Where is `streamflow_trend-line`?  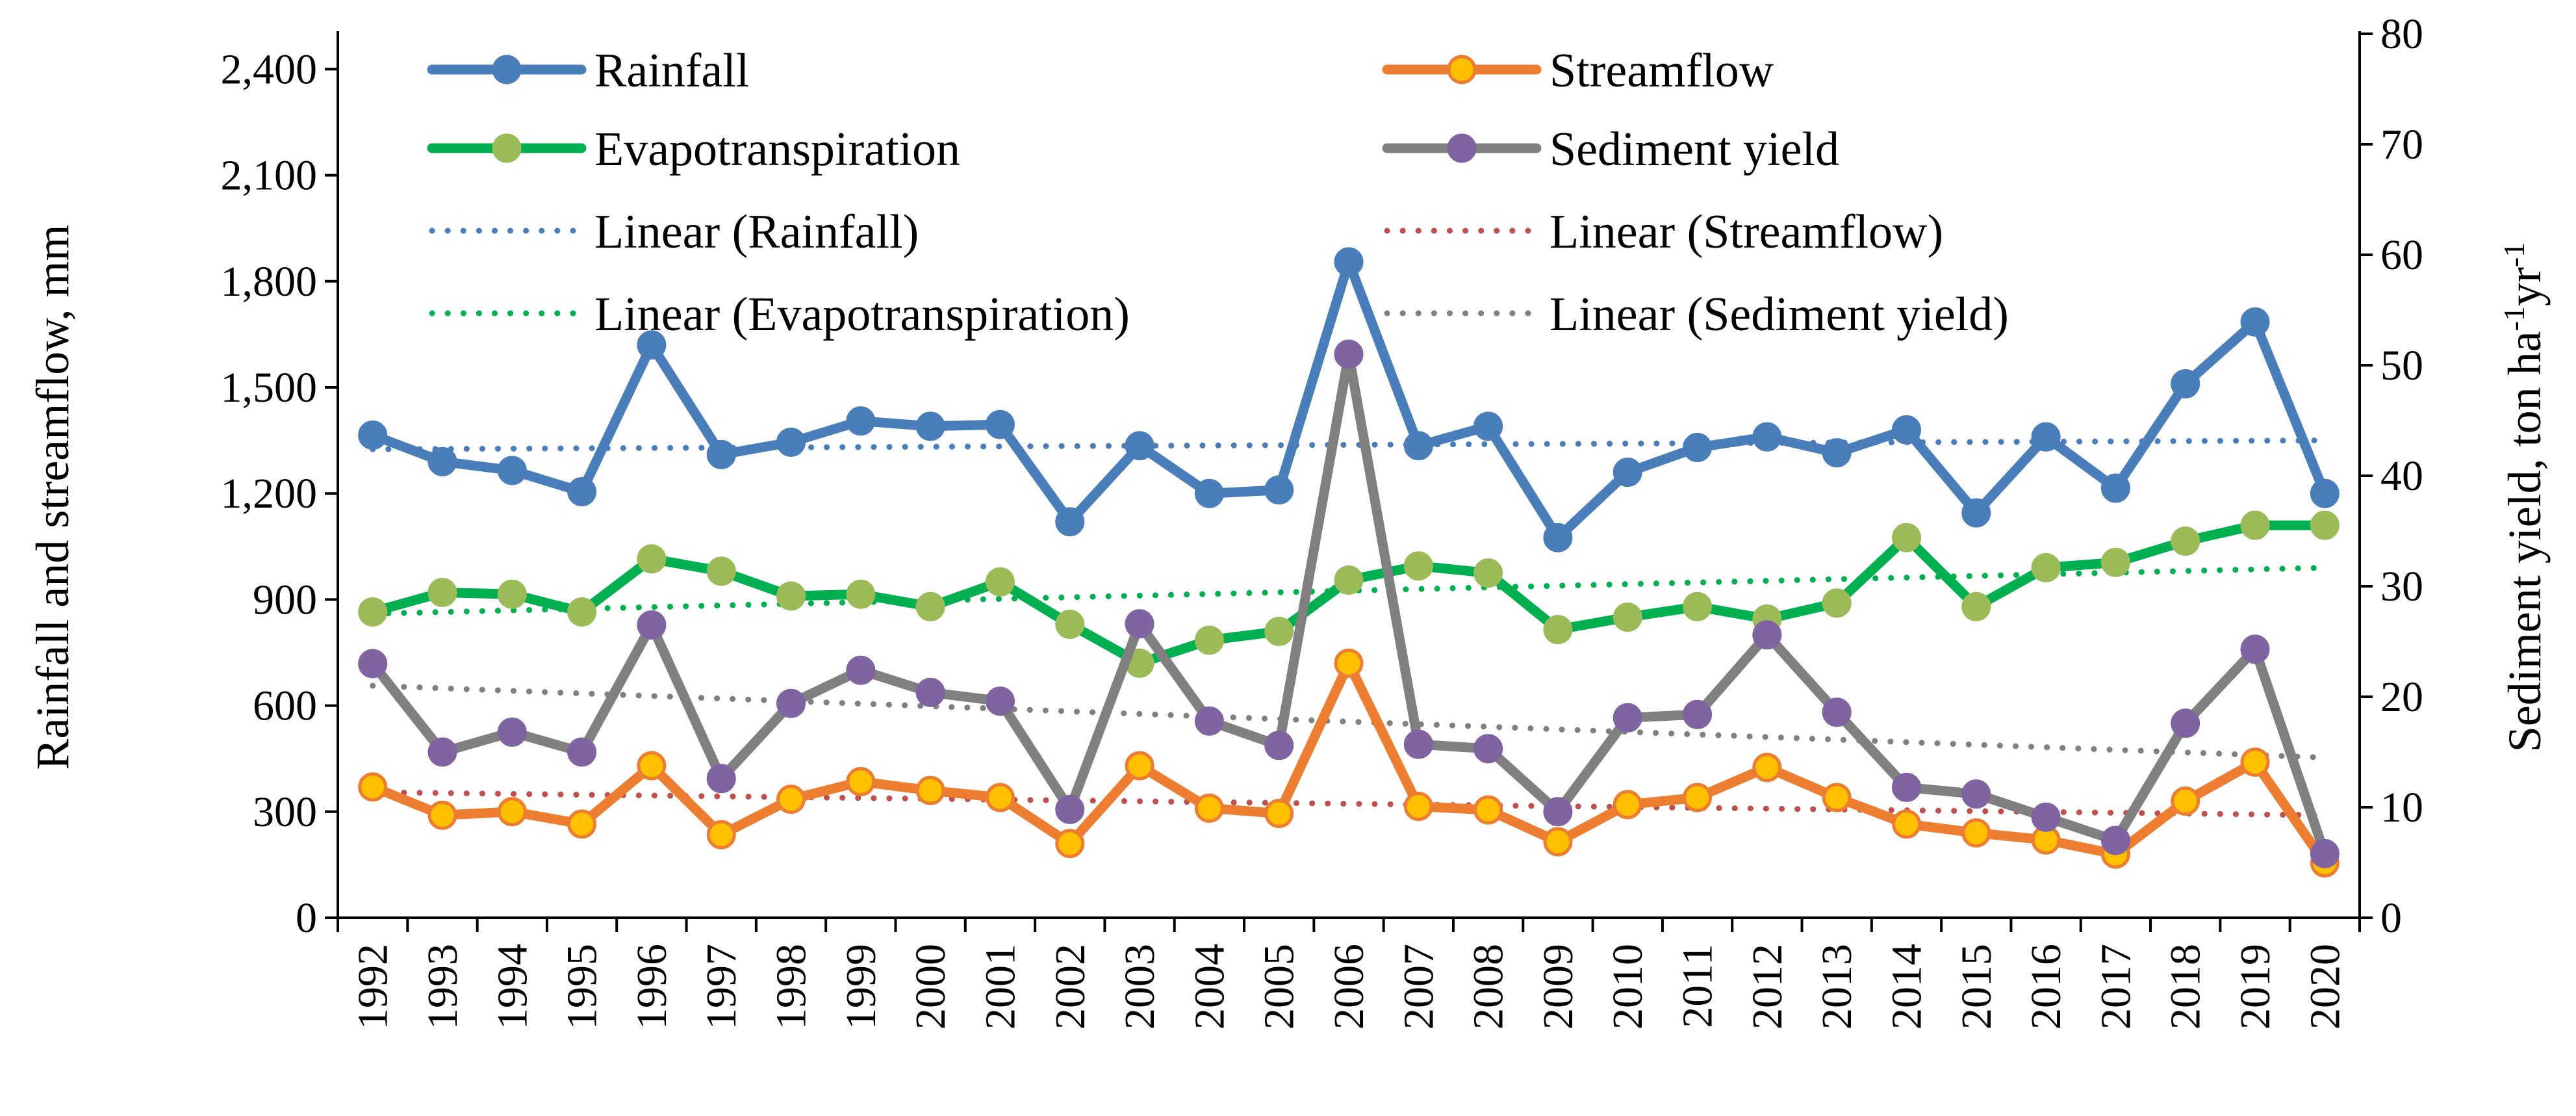 streamflow_trend-line is located at coordinates (1349, 803).